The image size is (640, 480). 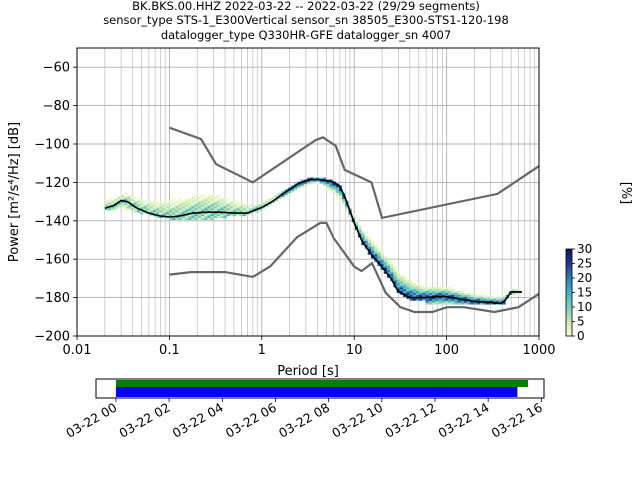 What do you see at coordinates (52, 298) in the screenshot?
I see `y-tick-label: −180` at bounding box center [52, 298].